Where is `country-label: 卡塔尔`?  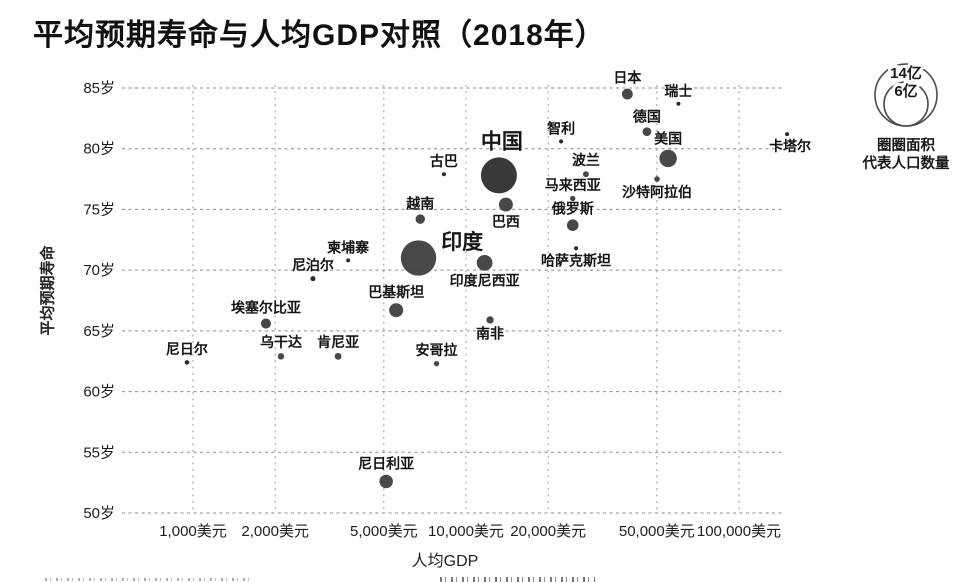
country-label: 卡塔尔 is located at coordinates (790, 146).